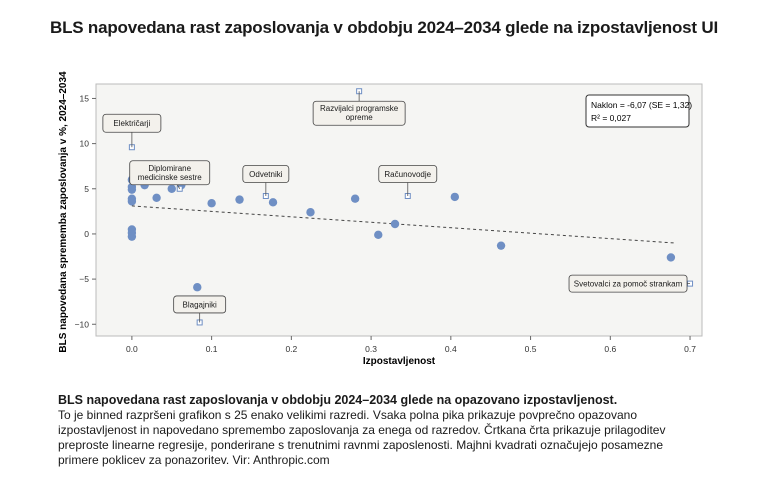  Describe the element at coordinates (132, 349) in the screenshot. I see `x-tick-label: 0.0` at that location.